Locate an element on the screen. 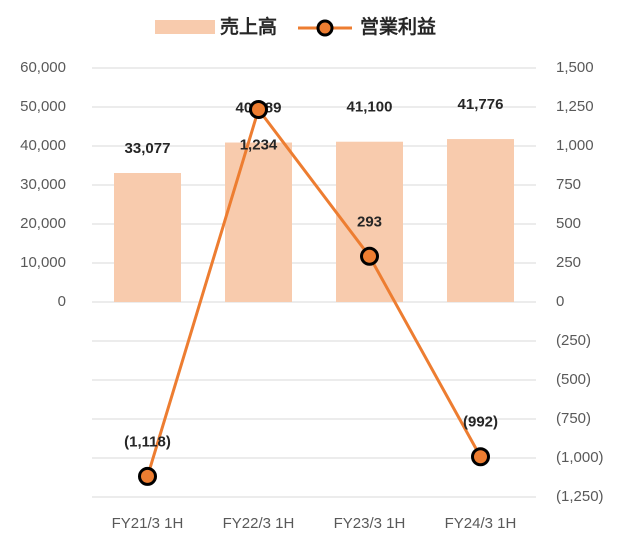 This screenshot has height=535, width=618. y2-tick-label: 1,000 is located at coordinates (575, 145).